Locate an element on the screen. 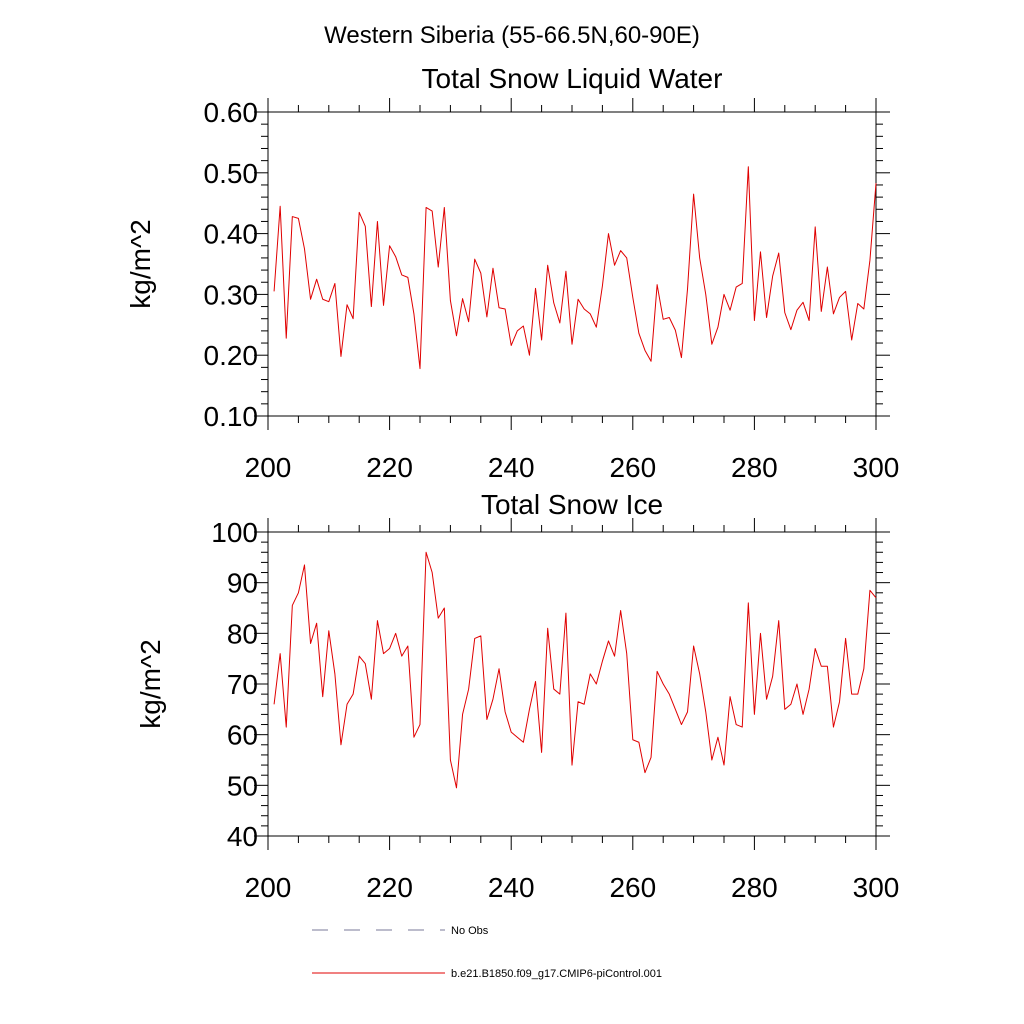  legend-label-no-obs: No Obs is located at coordinates (470, 931).